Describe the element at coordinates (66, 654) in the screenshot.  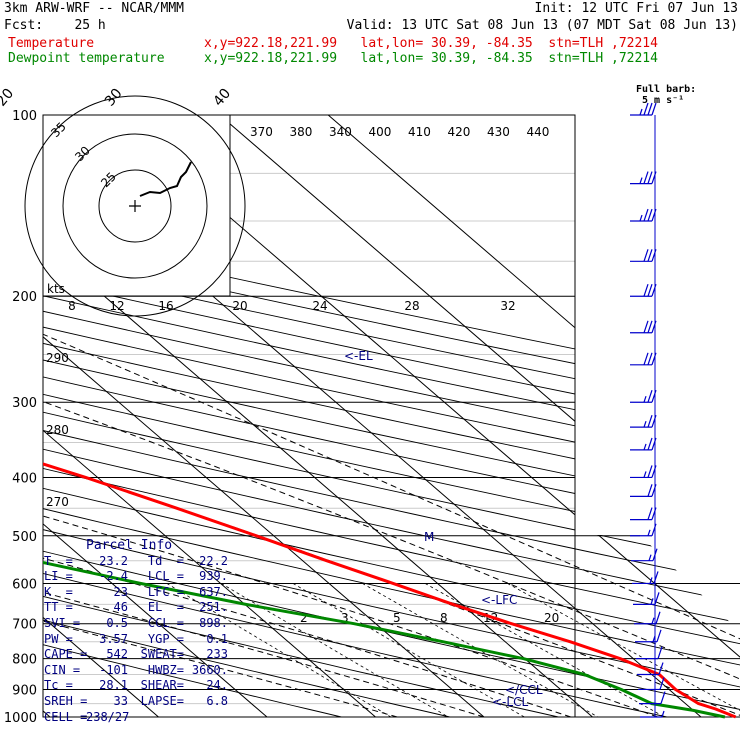
I see `parcel-info-cell: CAPE =` at that location.